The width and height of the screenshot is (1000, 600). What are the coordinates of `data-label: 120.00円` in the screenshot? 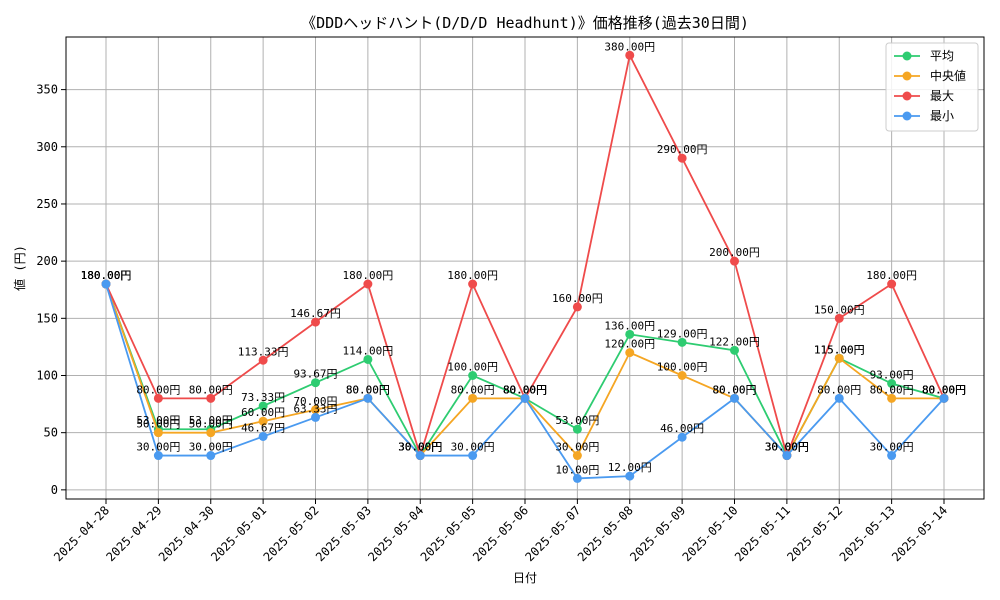 It's located at (629, 344).